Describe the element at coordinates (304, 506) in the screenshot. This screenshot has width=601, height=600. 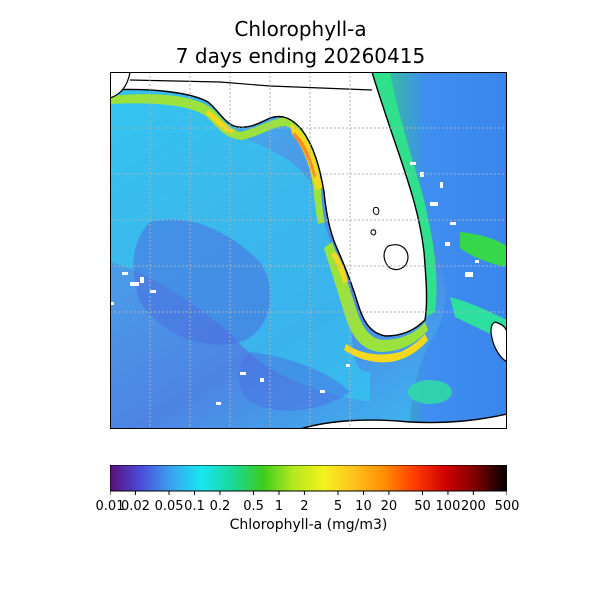
I see `colorbar-tick-label: 2` at that location.